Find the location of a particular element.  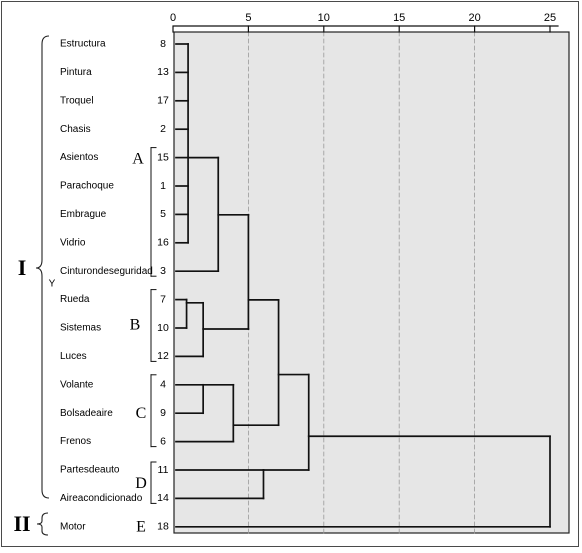

case-number: 12 is located at coordinates (163, 356).